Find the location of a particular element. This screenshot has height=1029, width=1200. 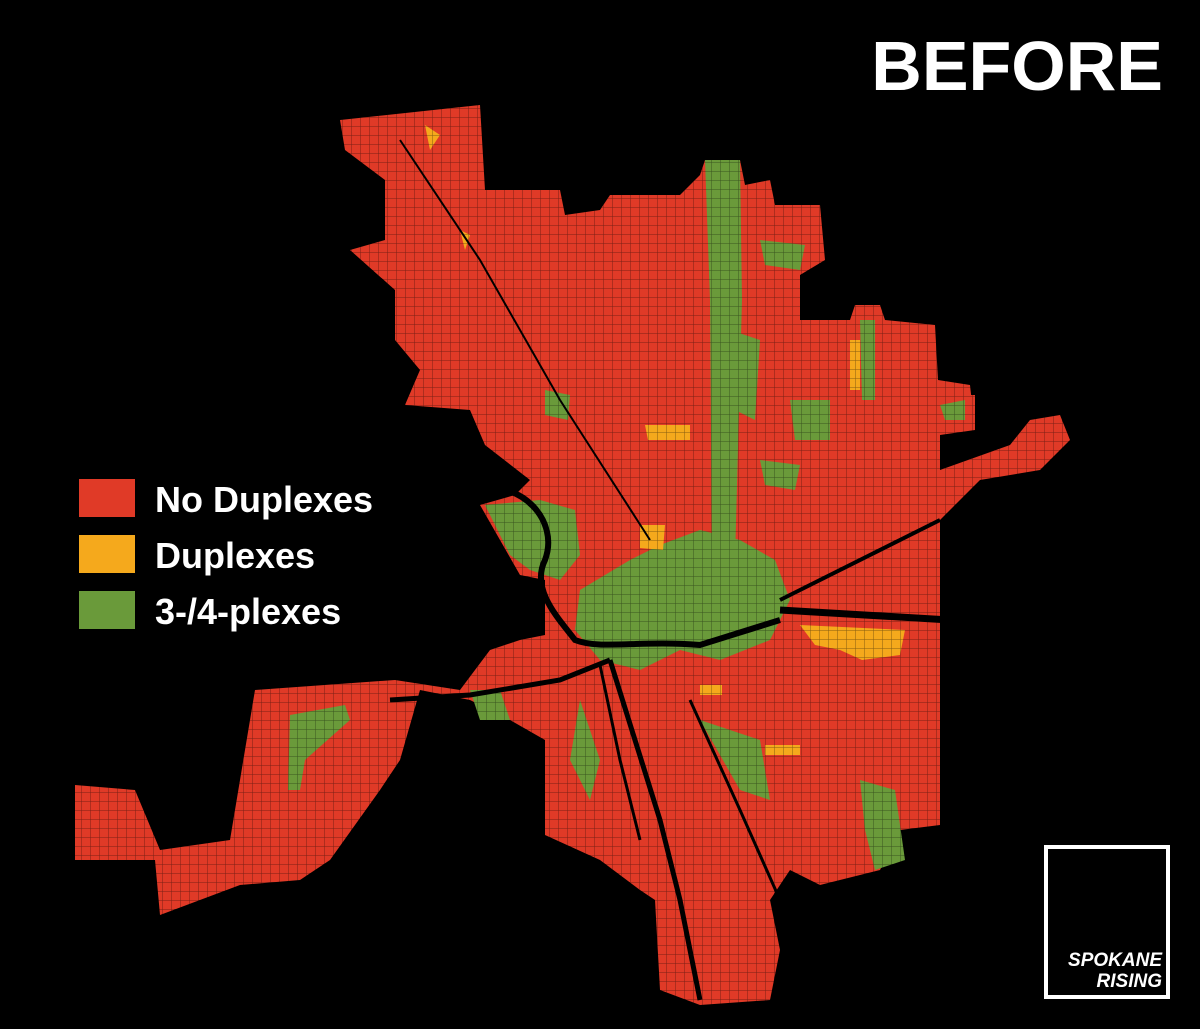

title: BEFORE is located at coordinates (1017, 66).